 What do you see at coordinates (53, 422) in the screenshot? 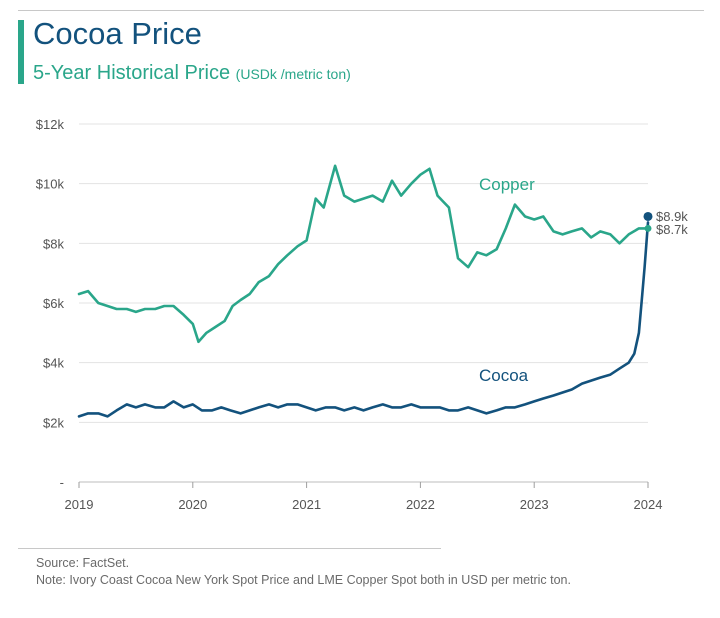
I see `y-tick-label: $2k` at bounding box center [53, 422].